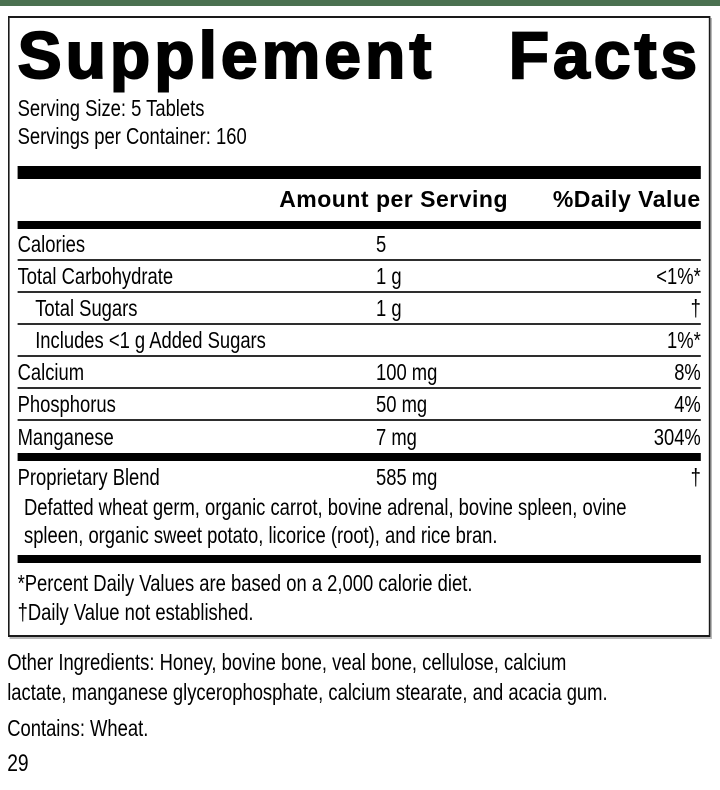 This screenshot has width=720, height=790. What do you see at coordinates (66, 403) in the screenshot?
I see `nutrient-name: Phosphorus` at bounding box center [66, 403].